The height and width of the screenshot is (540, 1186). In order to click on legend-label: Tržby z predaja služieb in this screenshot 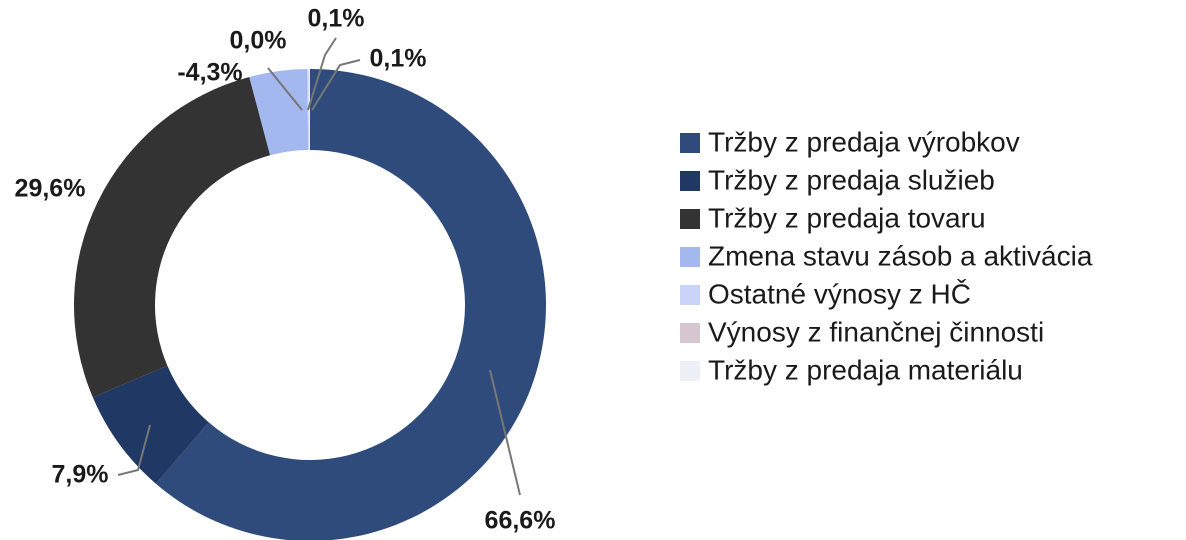, I will do `click(851, 179)`.